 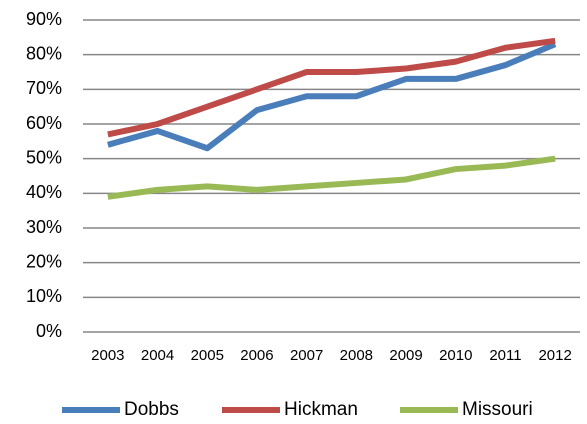 What do you see at coordinates (505, 355) in the screenshot?
I see `x-tick-label: 2011` at bounding box center [505, 355].